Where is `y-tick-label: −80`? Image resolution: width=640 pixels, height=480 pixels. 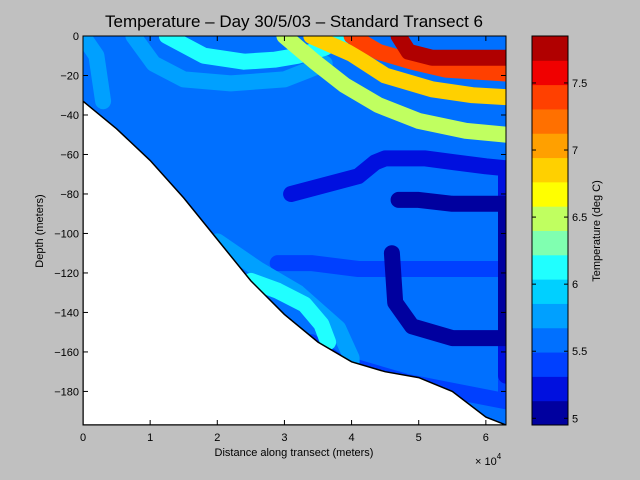
y-tick-label: −80 is located at coordinates (69, 195).